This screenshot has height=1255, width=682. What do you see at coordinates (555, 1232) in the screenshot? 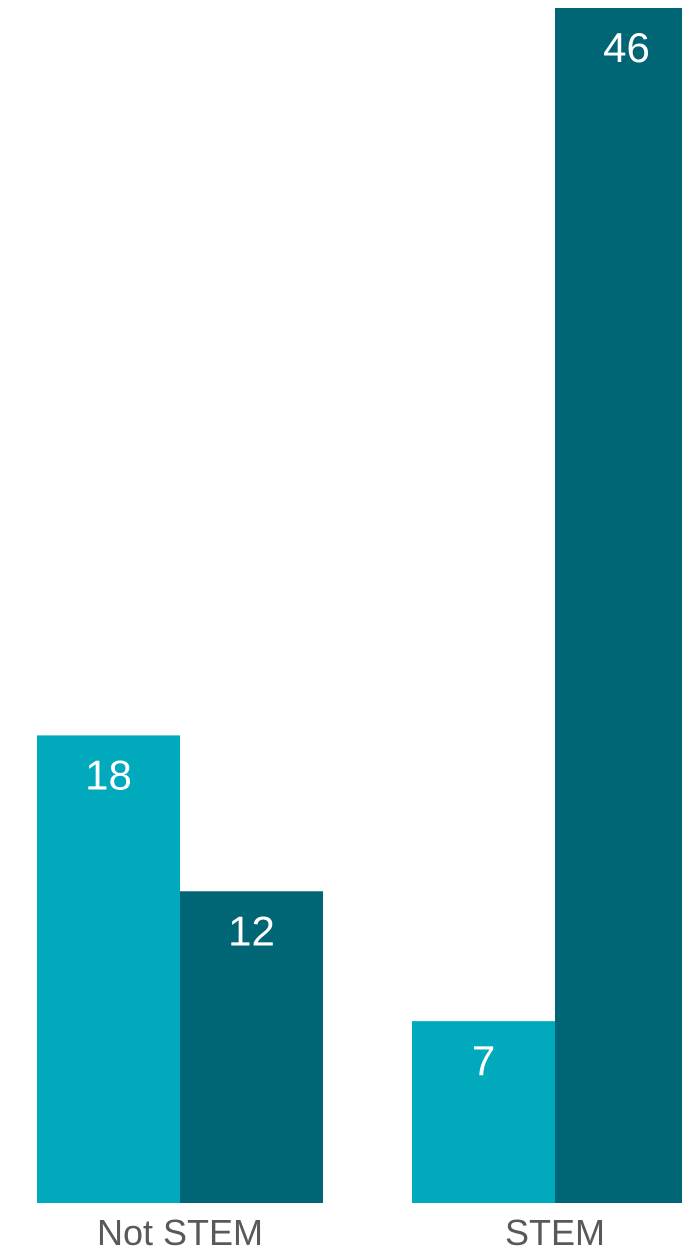
I see `category-tick-label: STEM` at bounding box center [555, 1232].